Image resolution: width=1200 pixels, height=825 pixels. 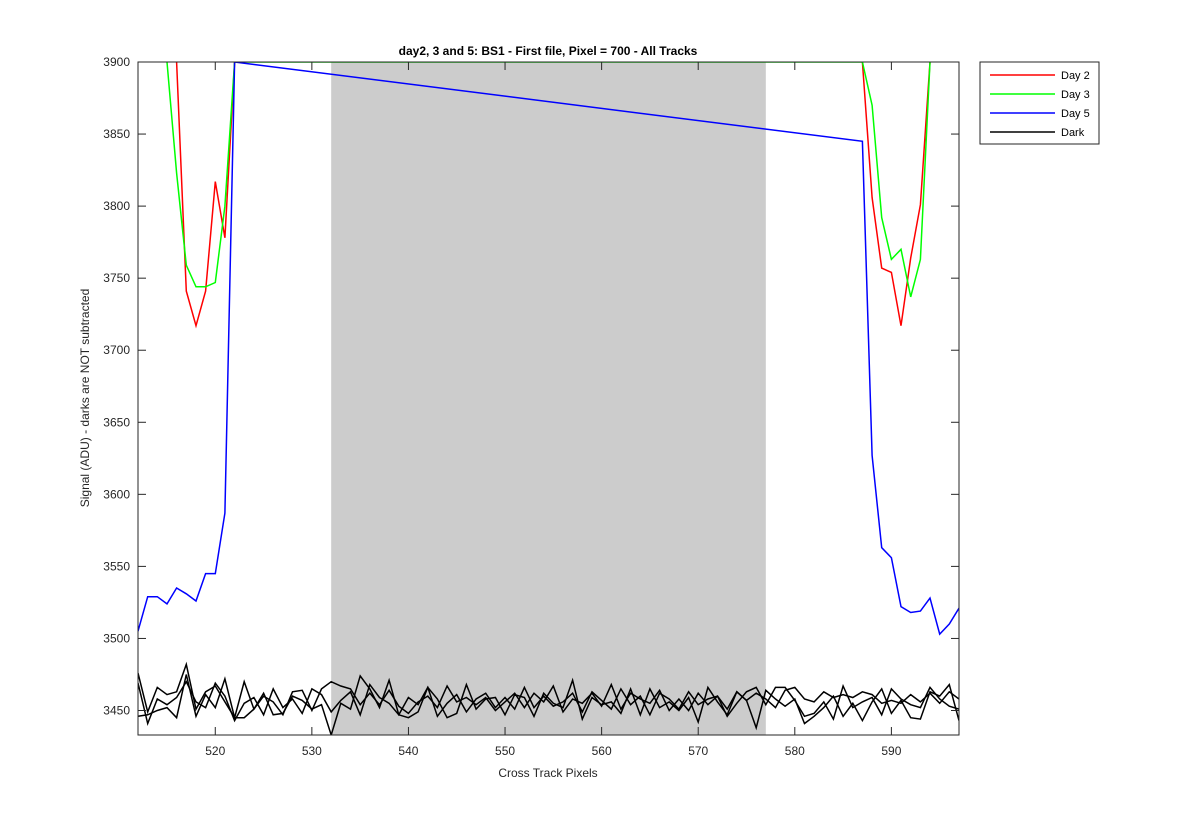 I want to click on x-tick-label: 530, so click(x=312, y=751).